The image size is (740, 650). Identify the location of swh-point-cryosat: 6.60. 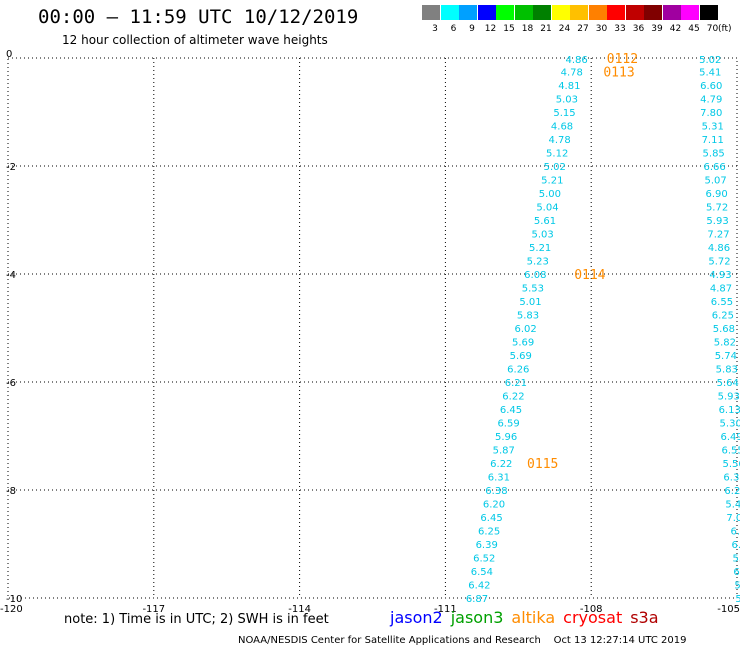
(711, 86).